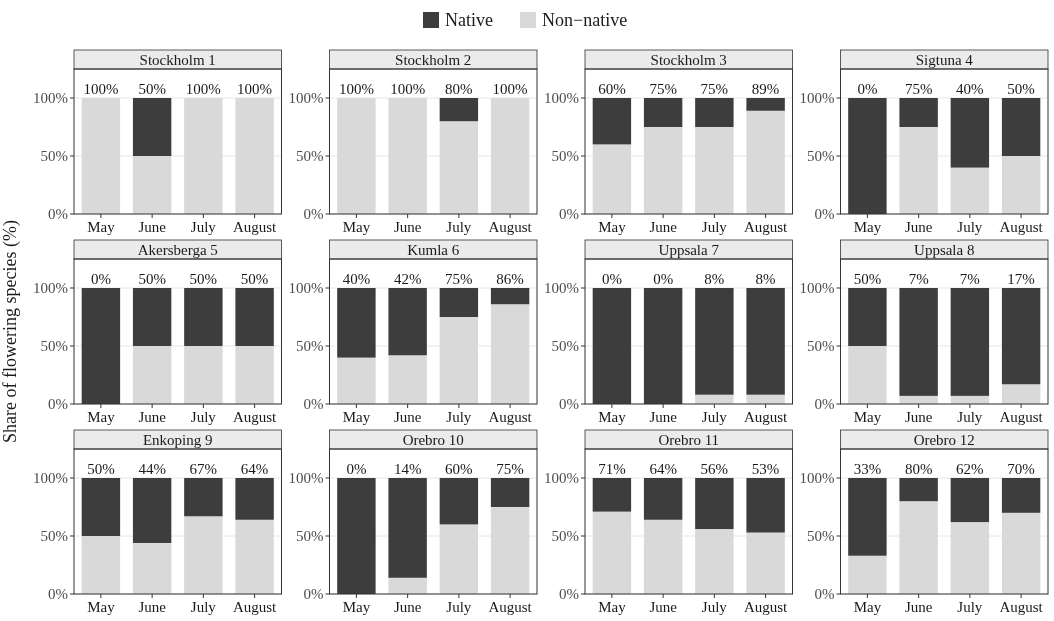  What do you see at coordinates (407, 469) in the screenshot?
I see `annotation: 14%` at bounding box center [407, 469].